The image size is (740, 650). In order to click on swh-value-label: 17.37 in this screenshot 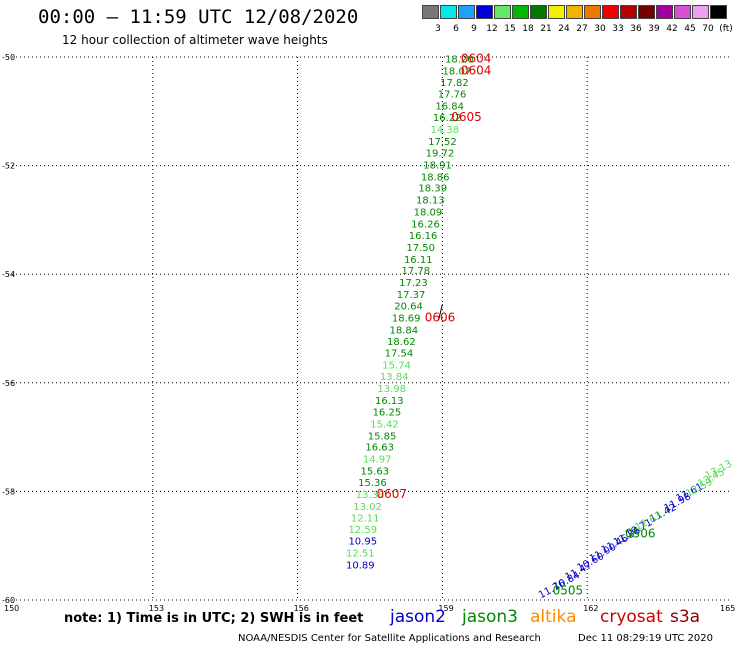, I will do `click(411, 295)`.